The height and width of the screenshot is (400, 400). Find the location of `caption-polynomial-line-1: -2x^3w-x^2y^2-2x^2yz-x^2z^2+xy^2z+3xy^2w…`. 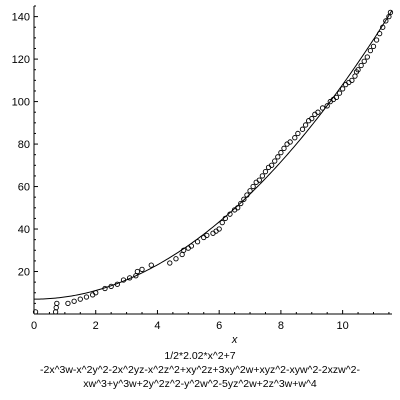

caption-polynomial-line-1: -2x^3w-x^2y^2-2x^2yz-x^2z^2+xy^2z+3xy^2w… is located at coordinates (200, 370).